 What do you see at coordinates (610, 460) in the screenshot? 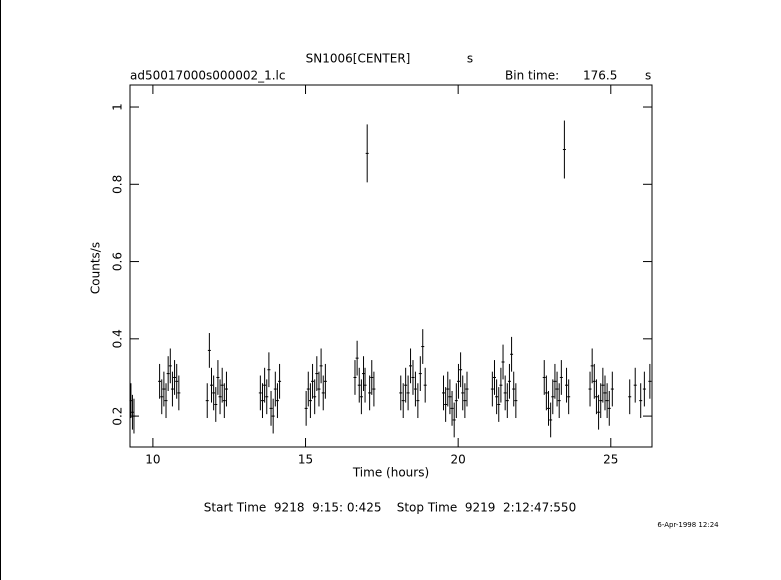
I see `x-tick-label: 25` at bounding box center [610, 460].